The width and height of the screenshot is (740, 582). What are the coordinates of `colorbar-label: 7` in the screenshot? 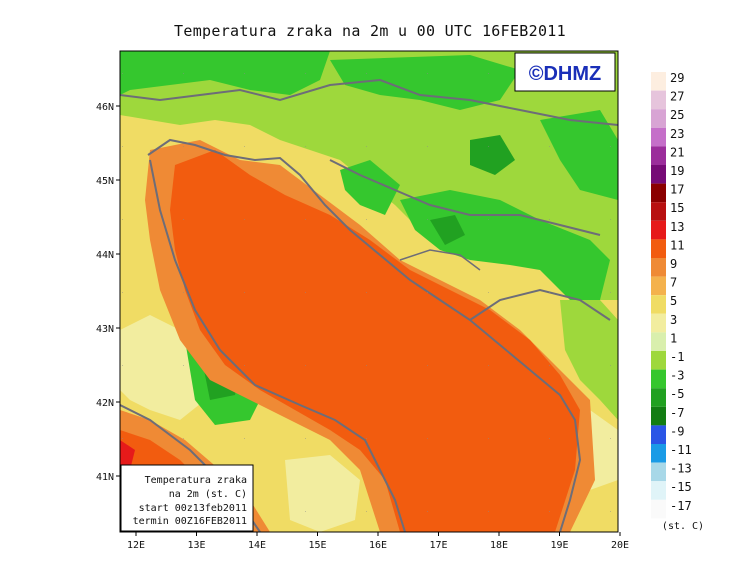 It's located at (673, 283).